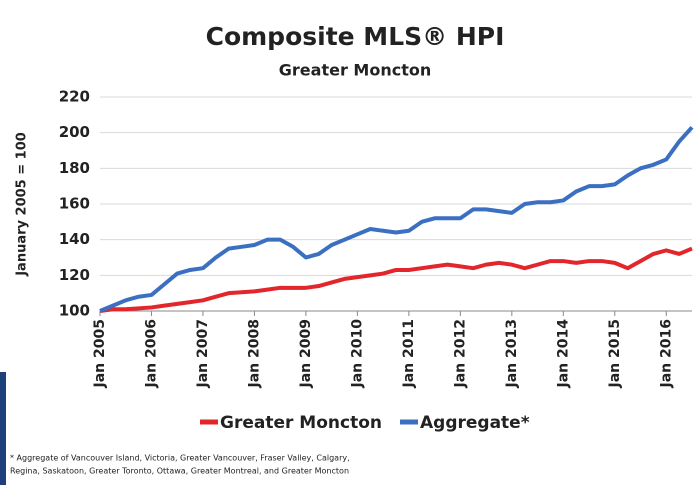  Describe the element at coordinates (563, 354) in the screenshot. I see `x-tick-label: Jan 2014` at that location.